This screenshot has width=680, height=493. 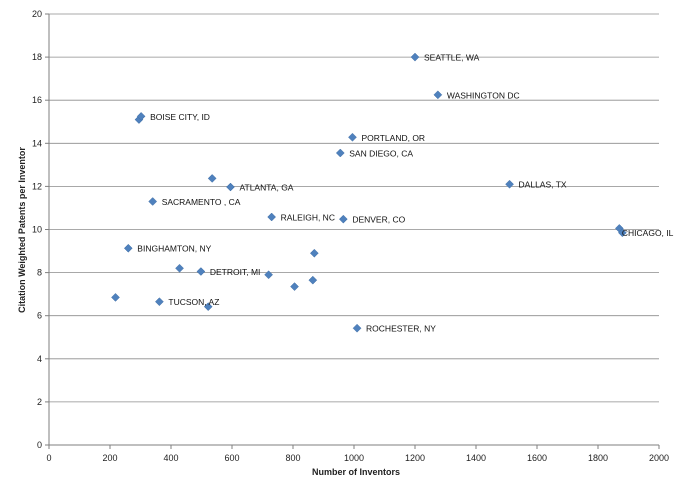 What do you see at coordinates (180, 117) in the screenshot?
I see `point-label-3: BOISE CITY, ID` at bounding box center [180, 117].